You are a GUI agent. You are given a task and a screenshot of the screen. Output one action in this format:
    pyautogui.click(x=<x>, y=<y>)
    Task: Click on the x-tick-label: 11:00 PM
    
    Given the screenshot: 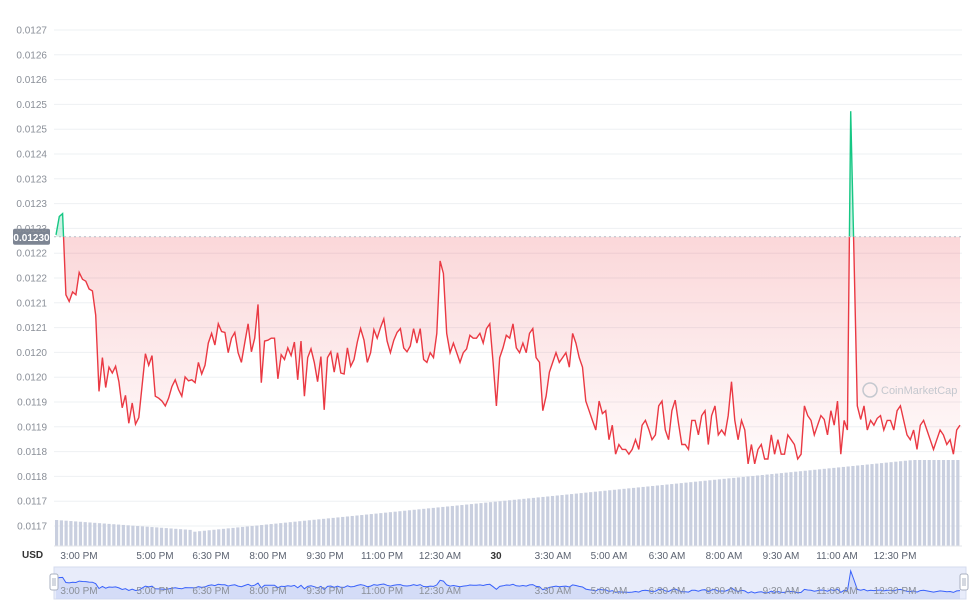 What is the action you would take?
    pyautogui.click(x=382, y=556)
    